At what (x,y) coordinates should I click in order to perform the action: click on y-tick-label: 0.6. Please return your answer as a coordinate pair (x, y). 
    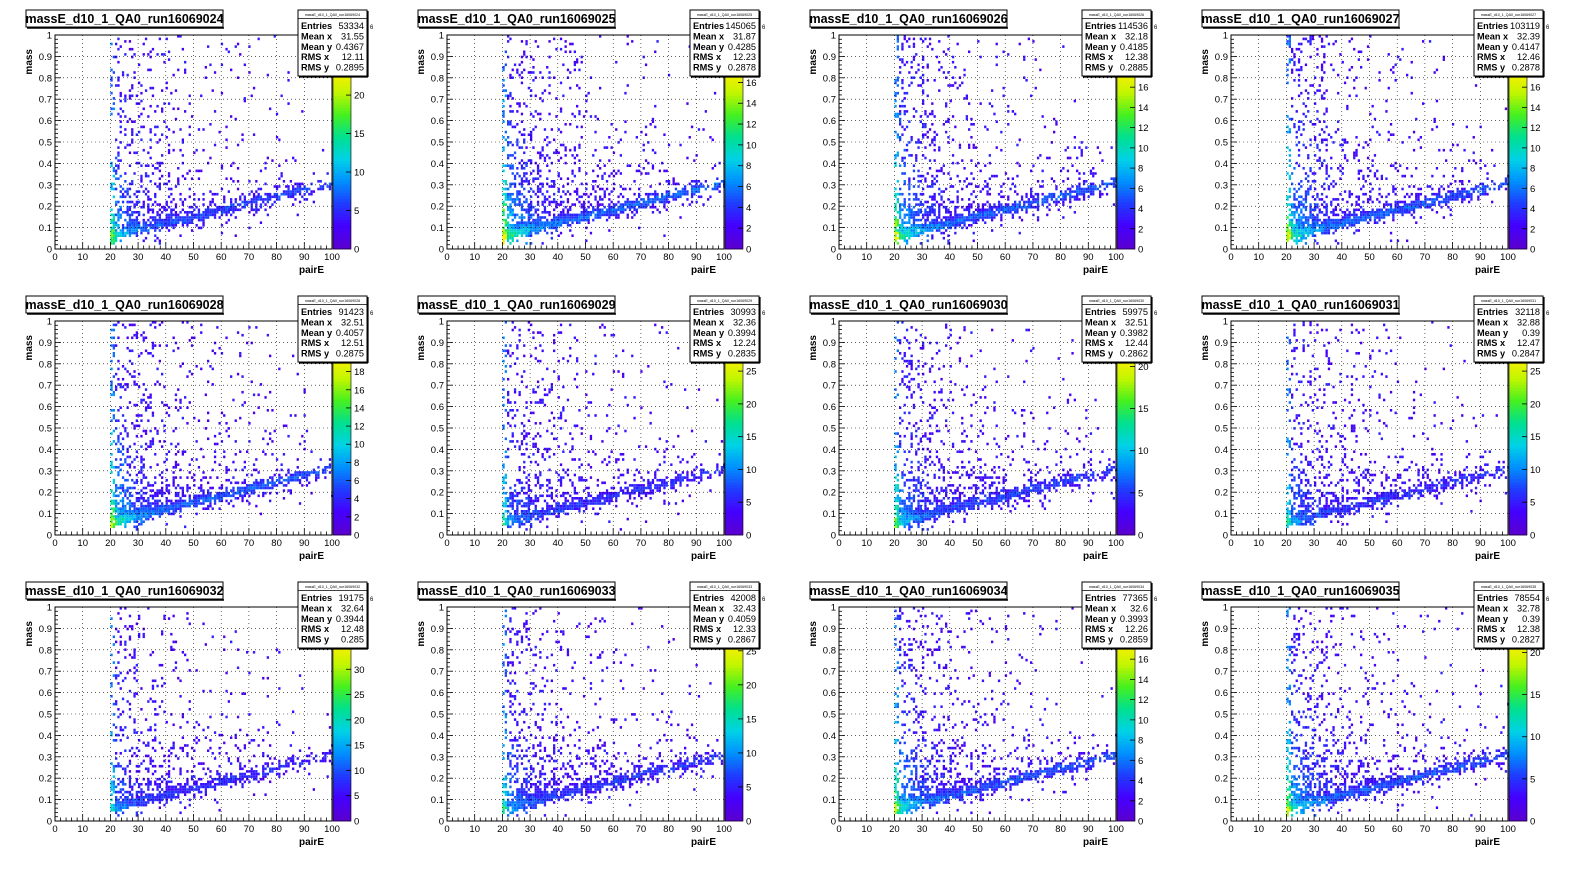
    Looking at the image, I should click on (1221, 121).